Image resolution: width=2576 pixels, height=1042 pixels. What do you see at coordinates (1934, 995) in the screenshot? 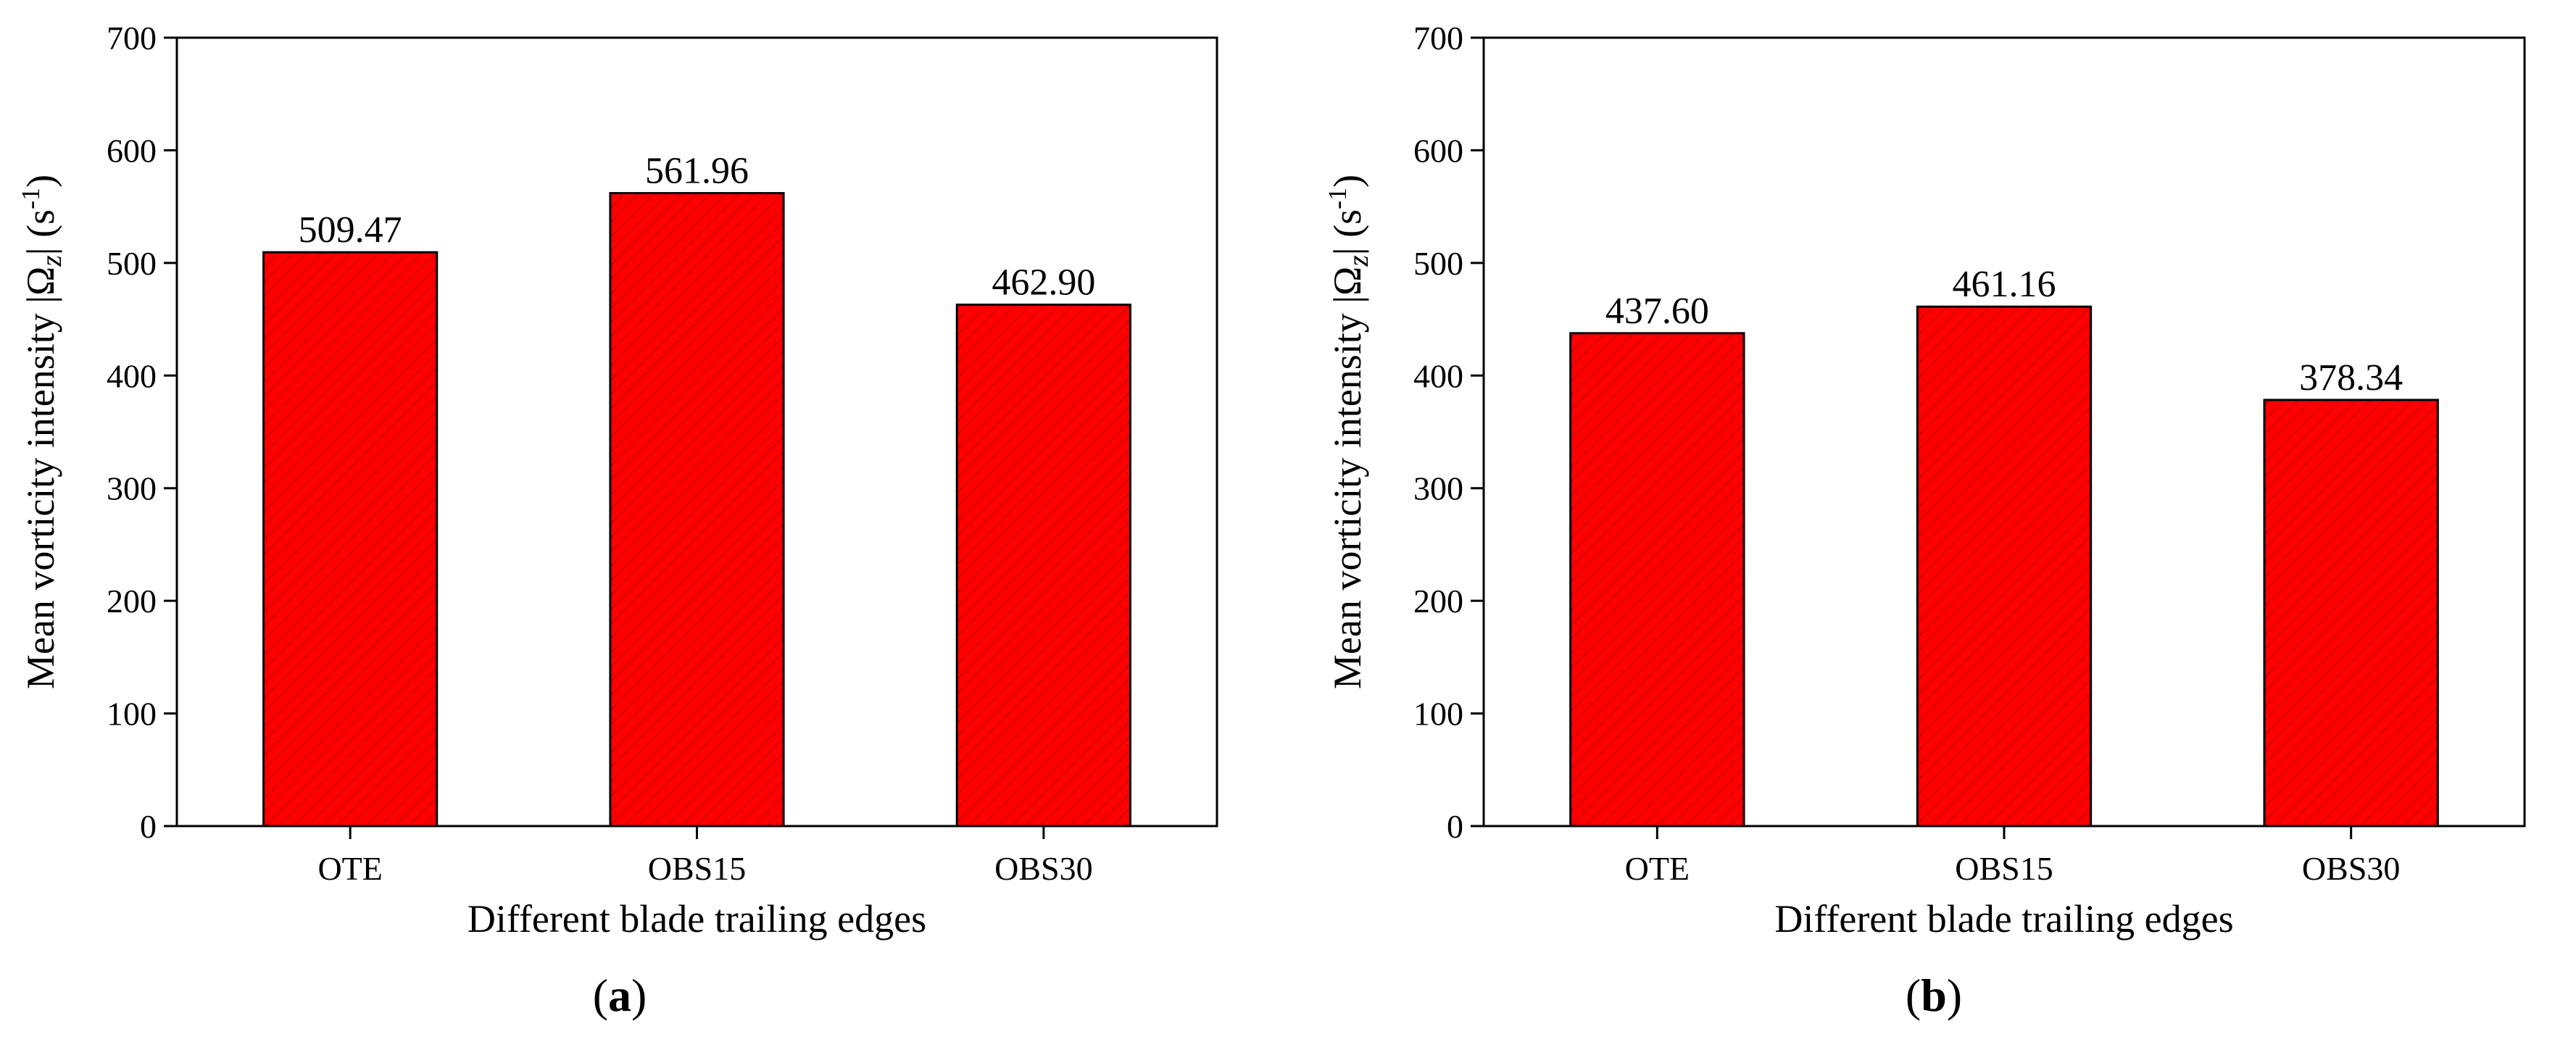
I see `panel-label-b: (b)` at bounding box center [1934, 995].